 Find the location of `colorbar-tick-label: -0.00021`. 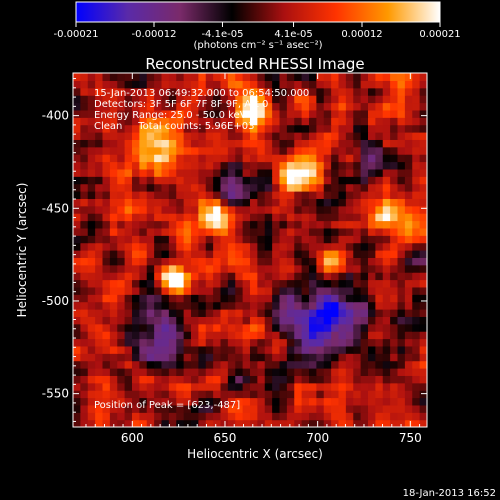

colorbar-tick-label: -0.00021 is located at coordinates (76, 34).